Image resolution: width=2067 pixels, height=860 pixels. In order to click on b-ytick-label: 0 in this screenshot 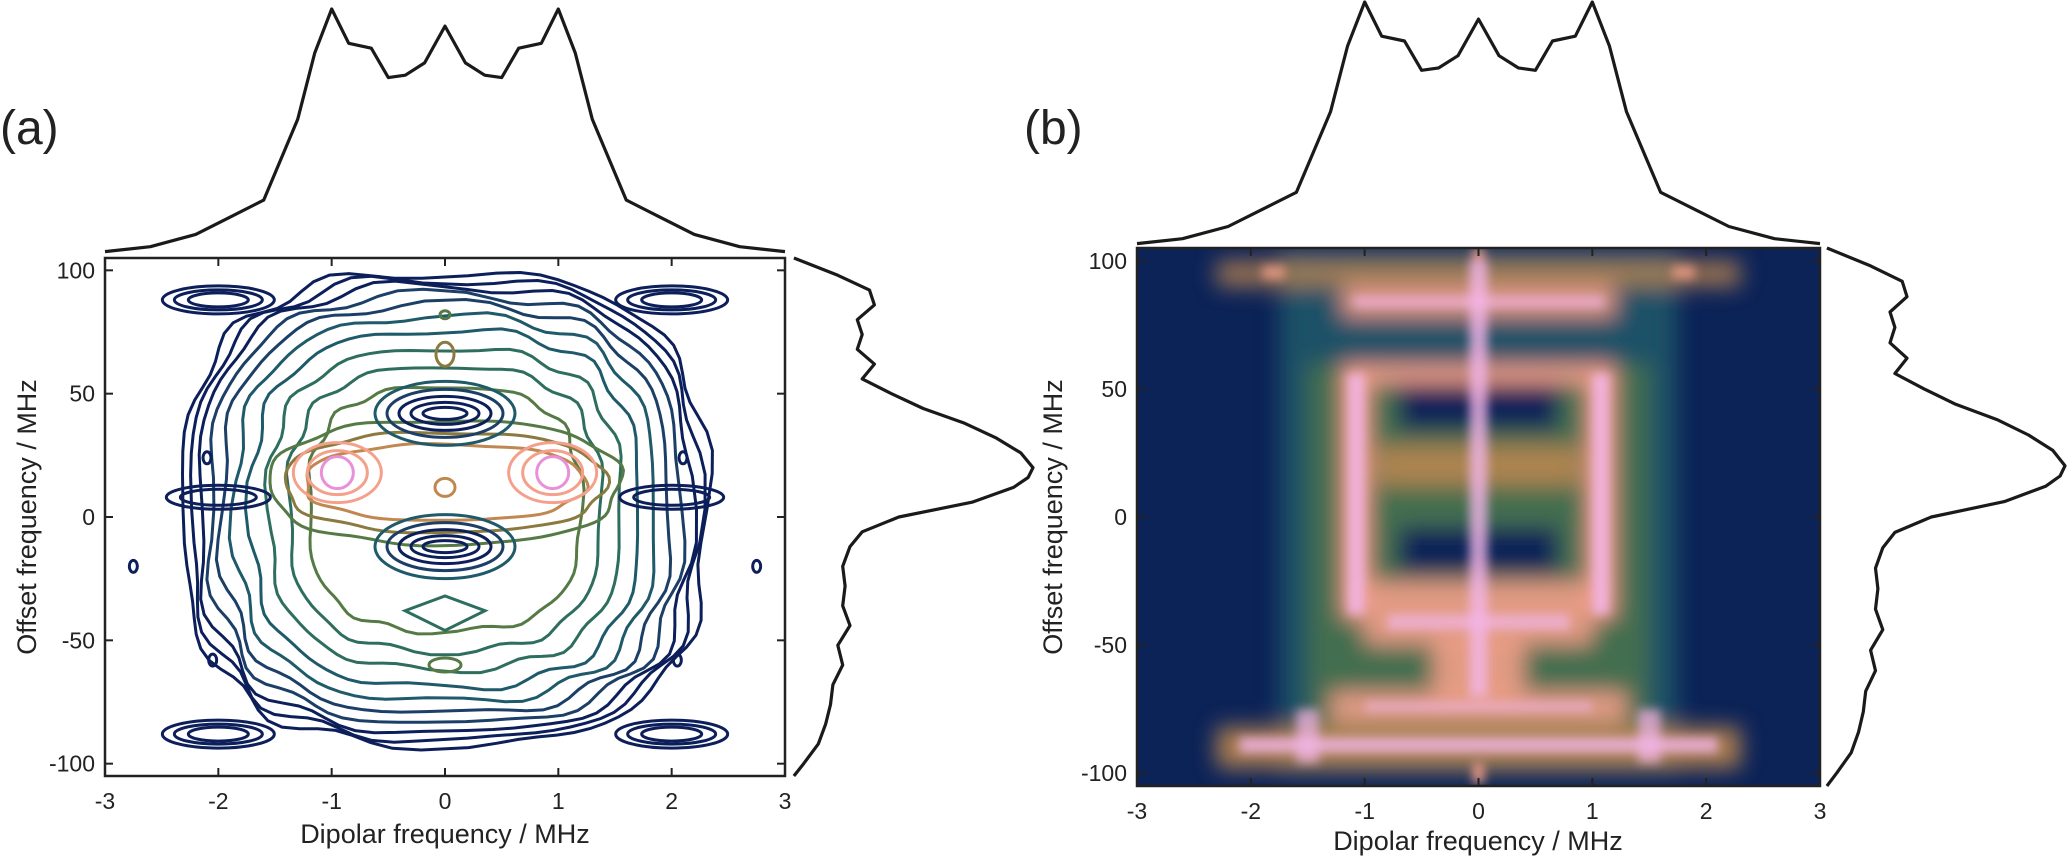, I will do `click(1120, 517)`.